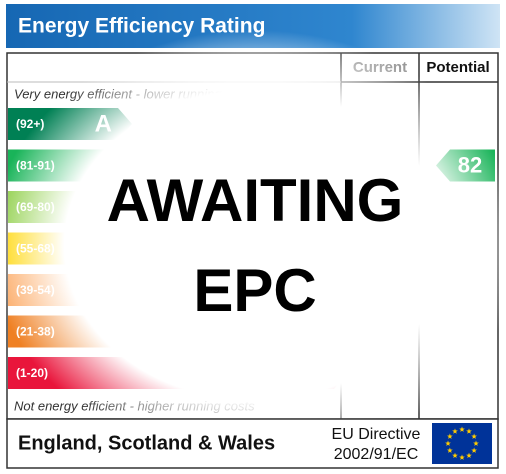  Describe the element at coordinates (457, 67) in the screenshot. I see `column-header: Potential` at that location.